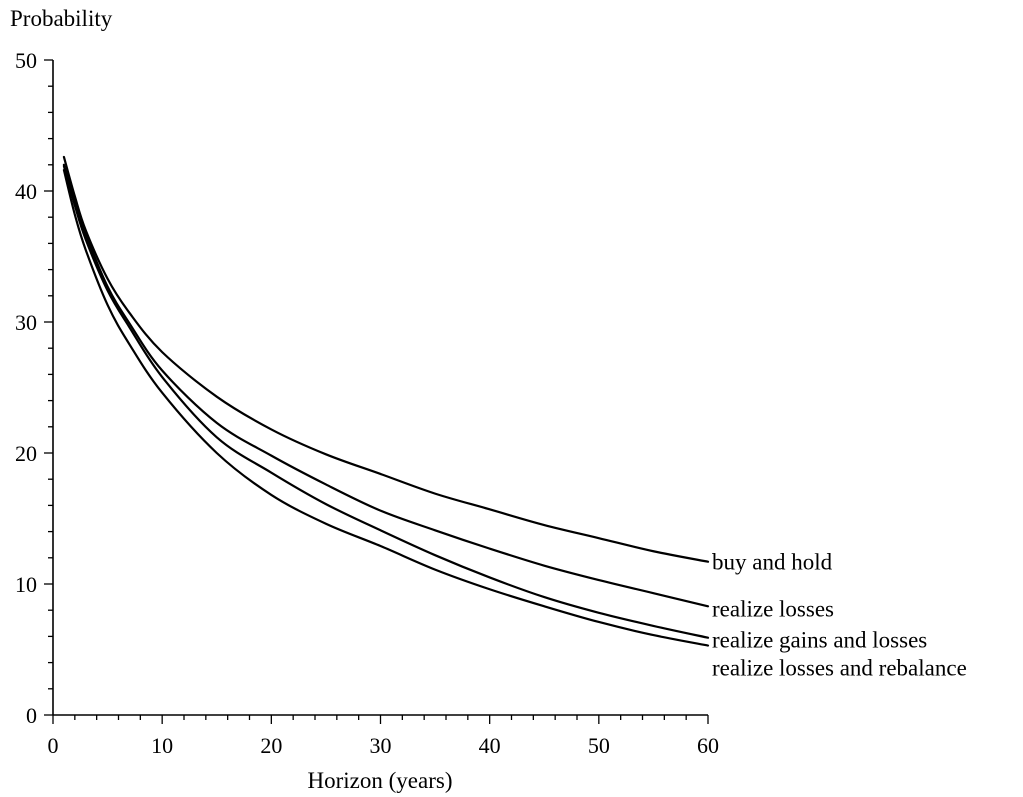  Describe the element at coordinates (381, 745) in the screenshot. I see `x-tick-label: 30` at that location.